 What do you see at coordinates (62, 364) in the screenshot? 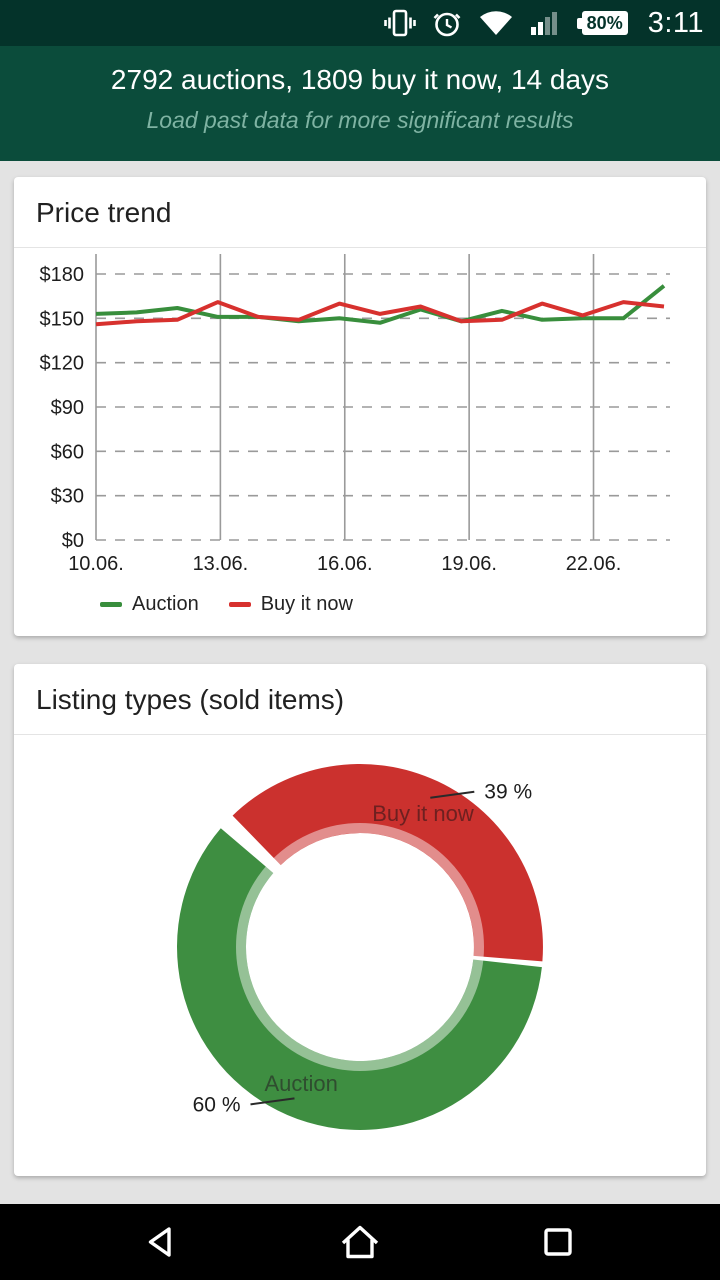
I see `svg-text: $120` at bounding box center [62, 364].